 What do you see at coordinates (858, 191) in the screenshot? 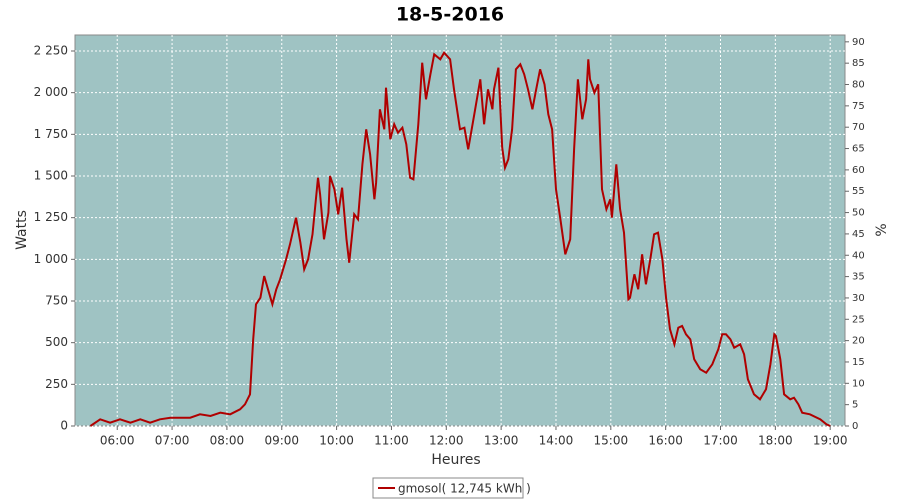
I see `y2-tick-label: 55` at bounding box center [858, 191].